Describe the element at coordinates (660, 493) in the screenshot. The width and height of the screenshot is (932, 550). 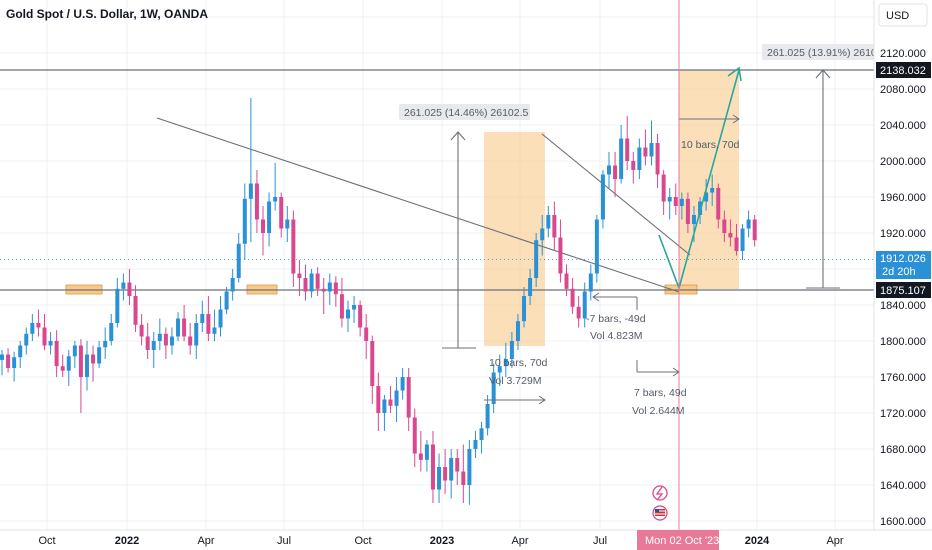
I see `lightning-event-icon` at that location.